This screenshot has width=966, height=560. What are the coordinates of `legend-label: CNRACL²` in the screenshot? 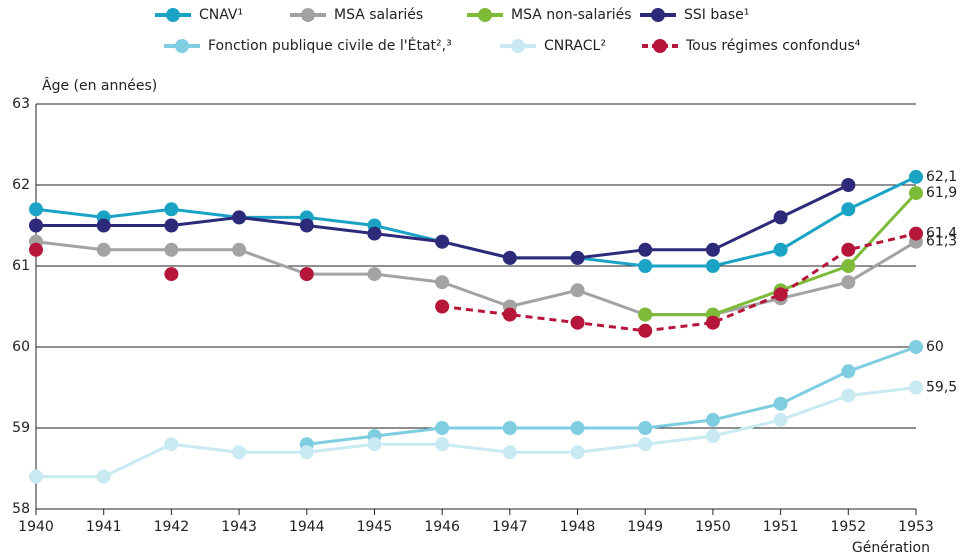 It's located at (575, 46).